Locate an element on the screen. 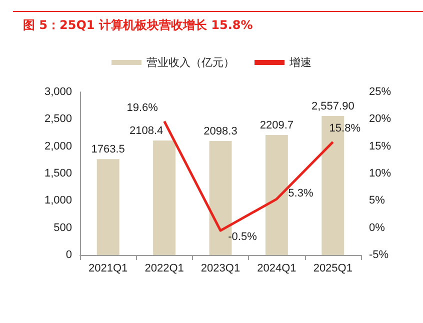 This screenshot has height=323, width=423. data-label: 5.3% is located at coordinates (301, 194).